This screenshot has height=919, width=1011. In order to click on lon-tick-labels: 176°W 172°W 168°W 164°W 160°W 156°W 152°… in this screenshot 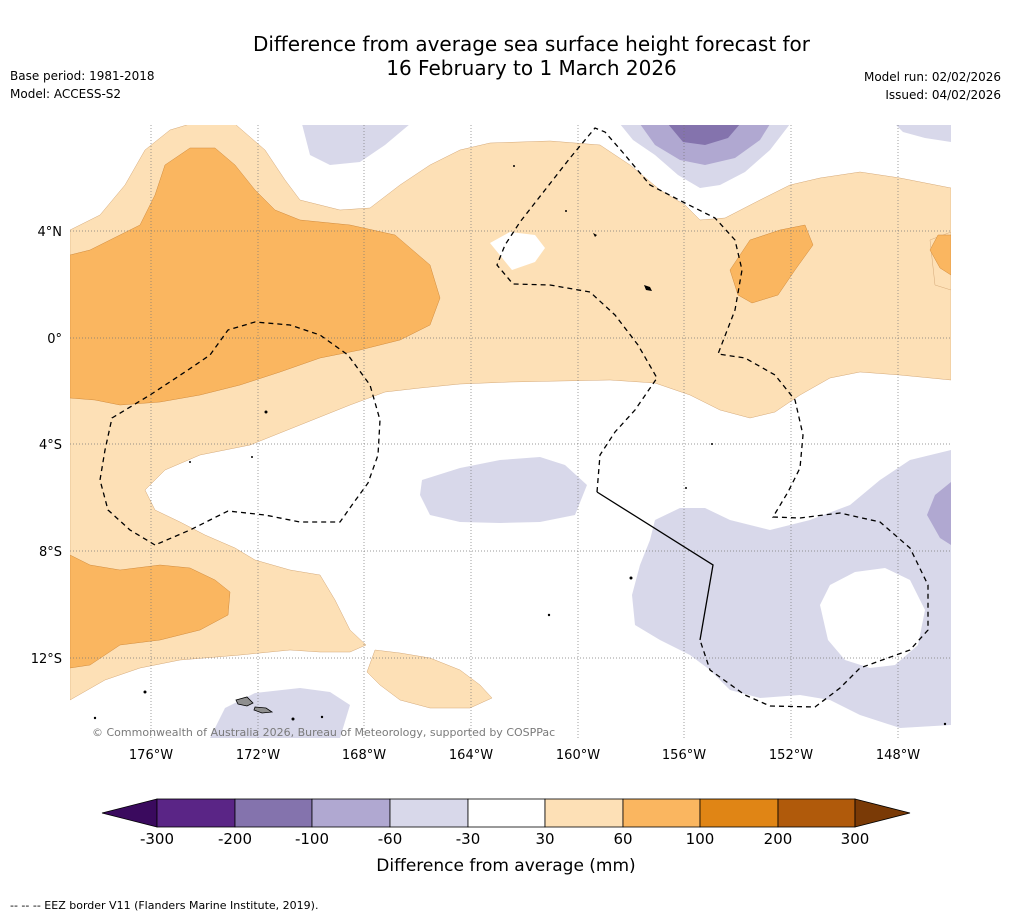, I will do `click(524, 755)`.